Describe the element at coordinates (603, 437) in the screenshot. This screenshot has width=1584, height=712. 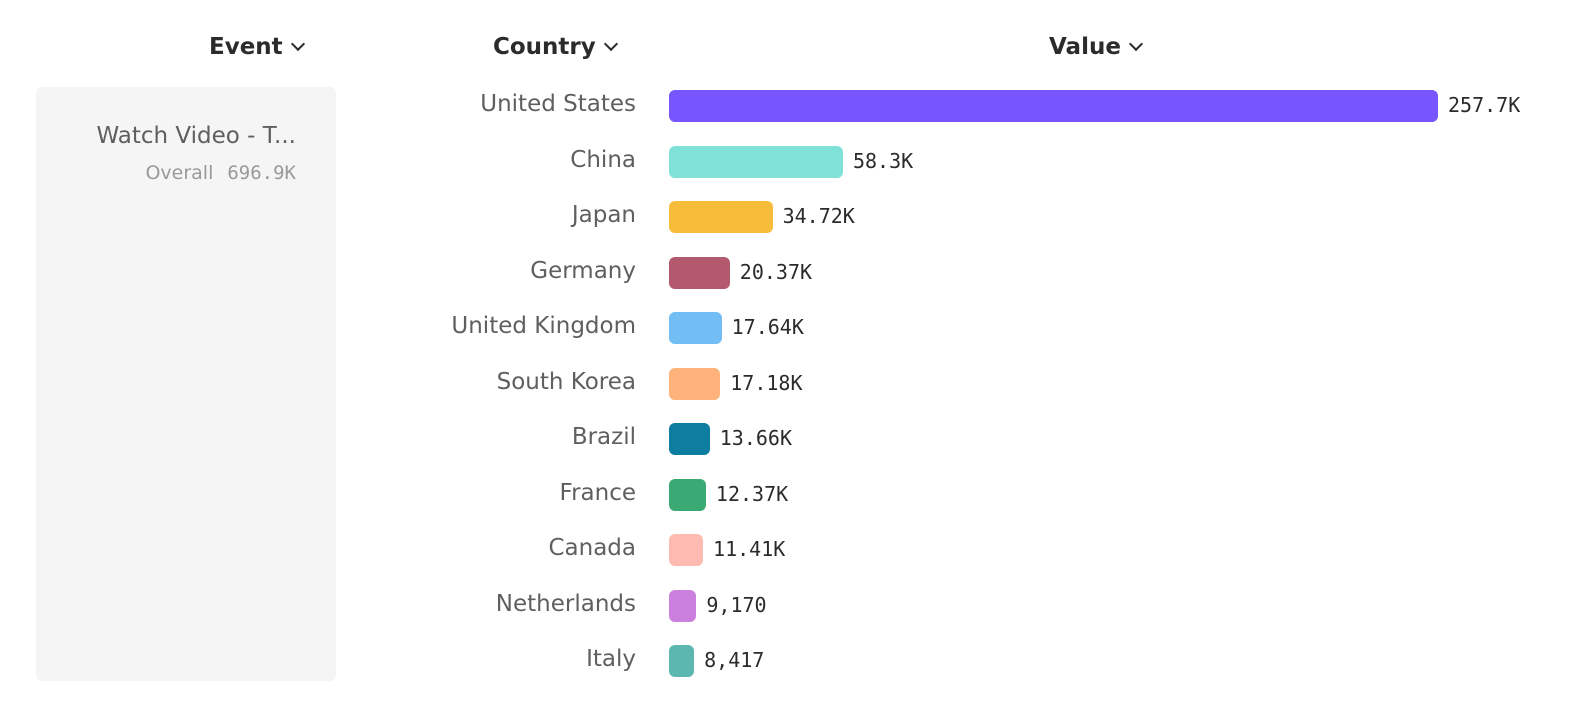
I see `category-label: Brazil` at that location.